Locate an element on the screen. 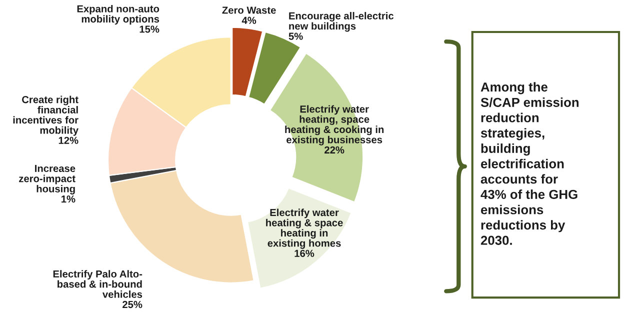 Image resolution: width=624 pixels, height=320 pixels. data-label: 1% is located at coordinates (69, 199).